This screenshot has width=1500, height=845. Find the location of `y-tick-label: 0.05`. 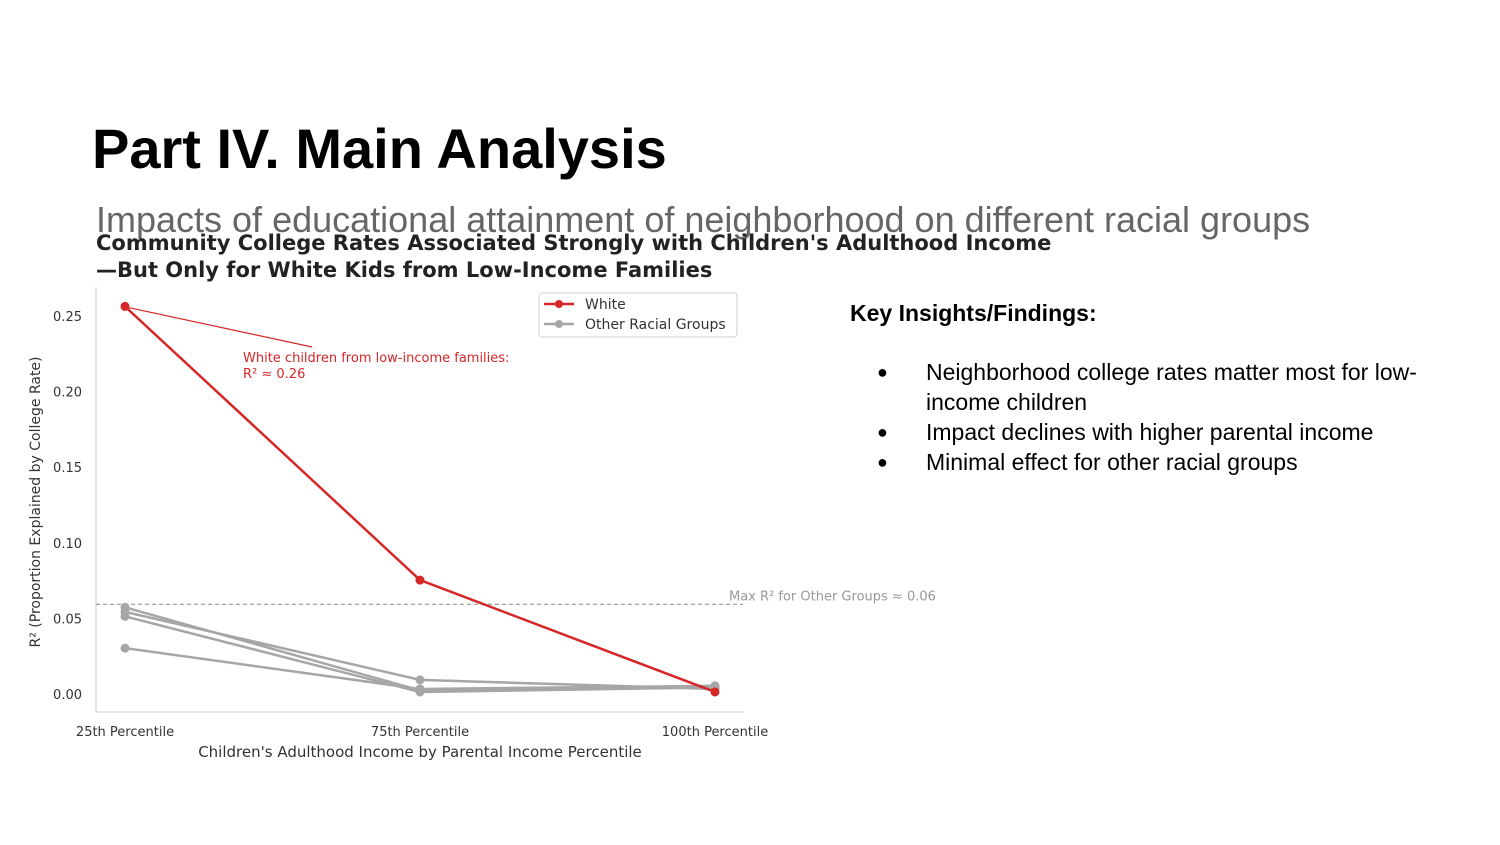

y-tick-label: 0.05 is located at coordinates (67, 619).